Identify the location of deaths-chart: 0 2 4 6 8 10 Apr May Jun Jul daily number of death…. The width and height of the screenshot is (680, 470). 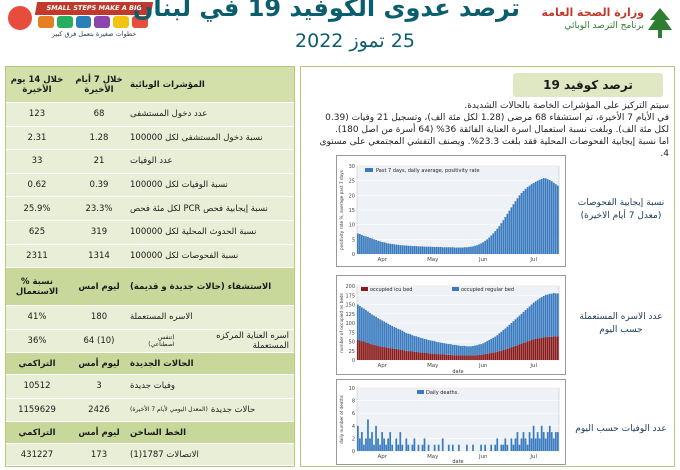
(451, 422).